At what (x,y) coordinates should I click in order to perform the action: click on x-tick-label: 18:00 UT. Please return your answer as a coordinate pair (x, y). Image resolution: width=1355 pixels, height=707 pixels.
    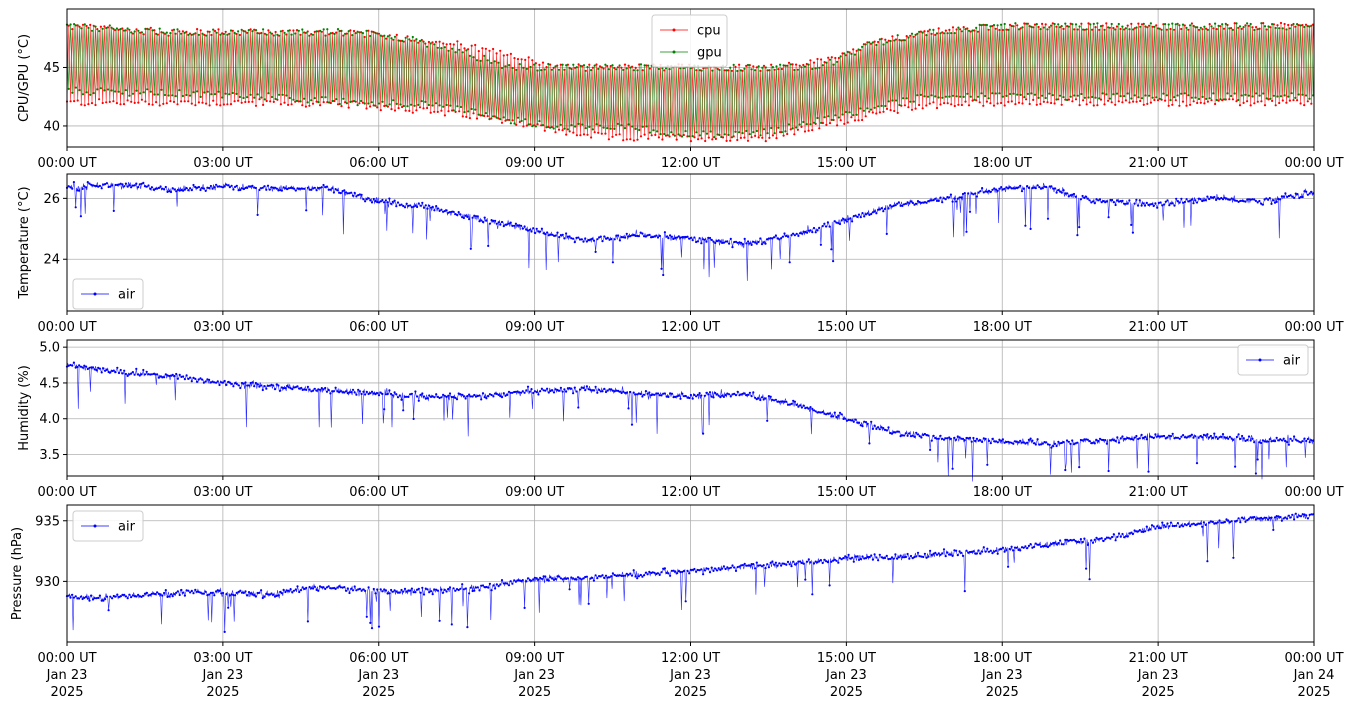
    Looking at the image, I should click on (1002, 163).